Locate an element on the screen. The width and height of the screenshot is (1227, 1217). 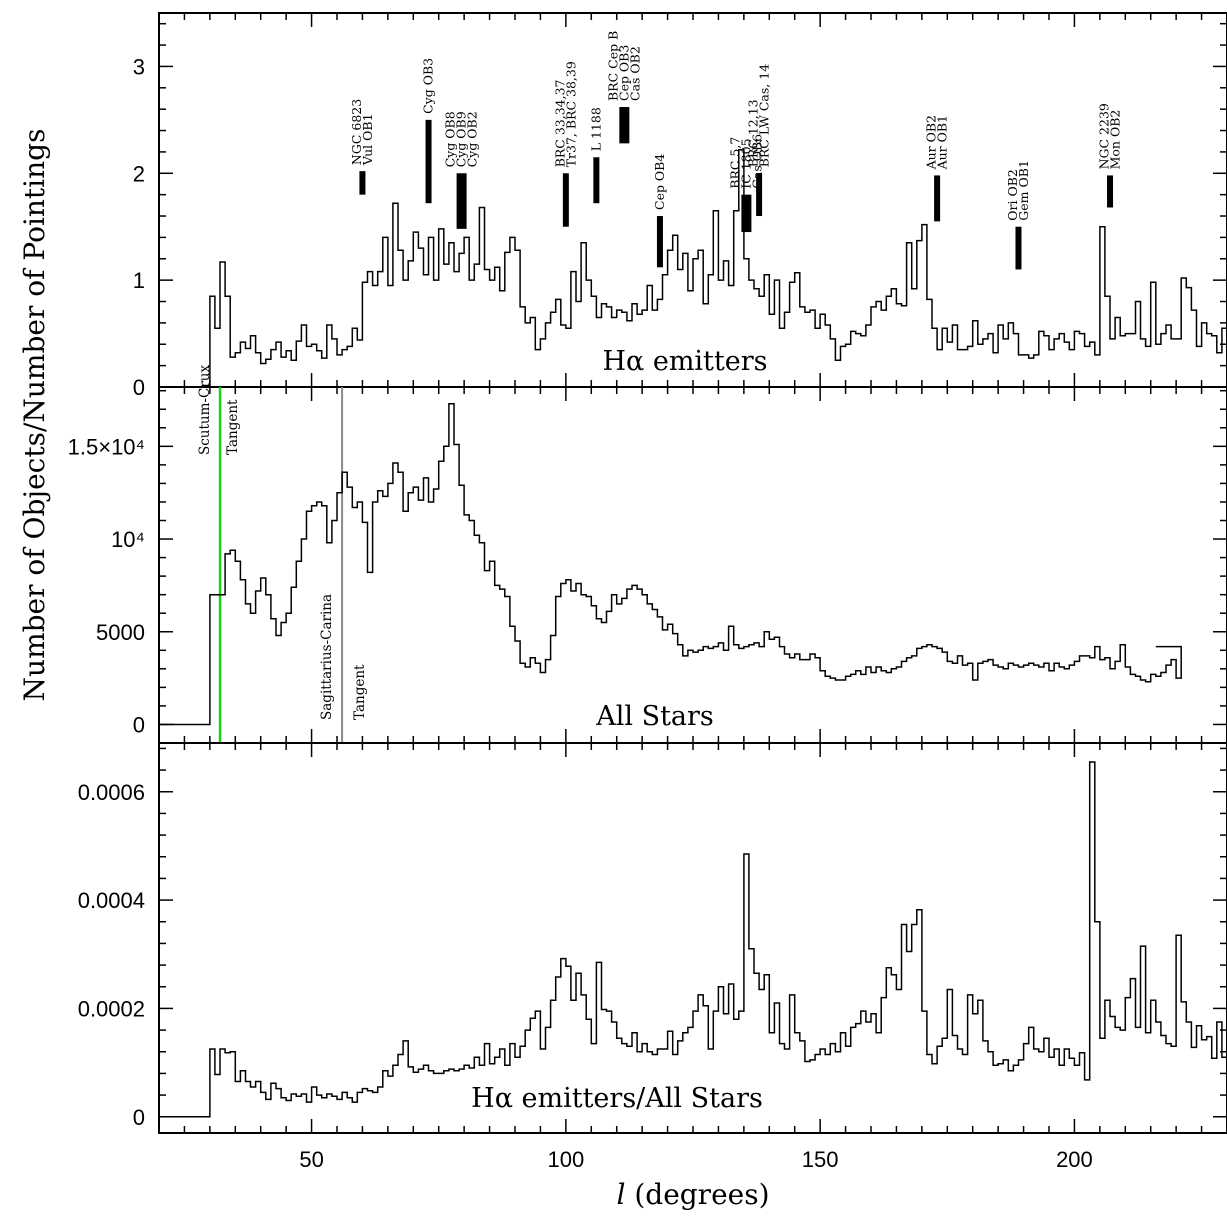
y-tick-label: 10⁴ is located at coordinates (128, 539).